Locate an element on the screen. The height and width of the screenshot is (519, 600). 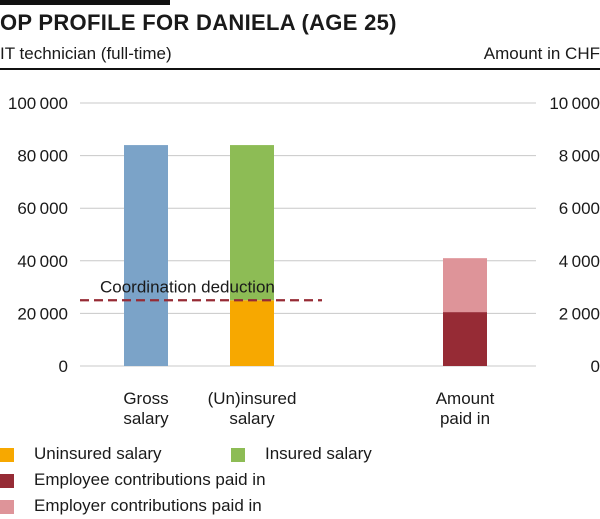
y-tick-label-right: 2 000 is located at coordinates (579, 313).